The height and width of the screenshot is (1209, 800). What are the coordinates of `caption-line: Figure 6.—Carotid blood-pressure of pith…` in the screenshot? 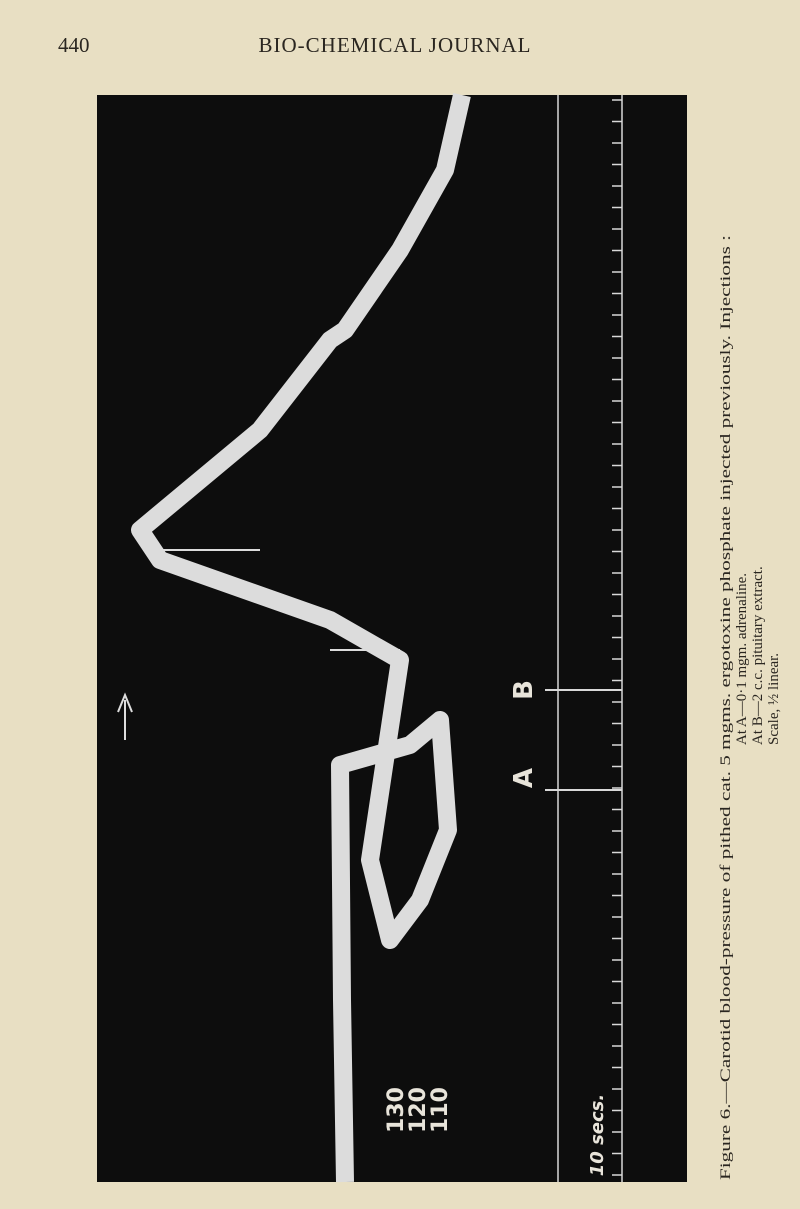 It's located at (726, 707).